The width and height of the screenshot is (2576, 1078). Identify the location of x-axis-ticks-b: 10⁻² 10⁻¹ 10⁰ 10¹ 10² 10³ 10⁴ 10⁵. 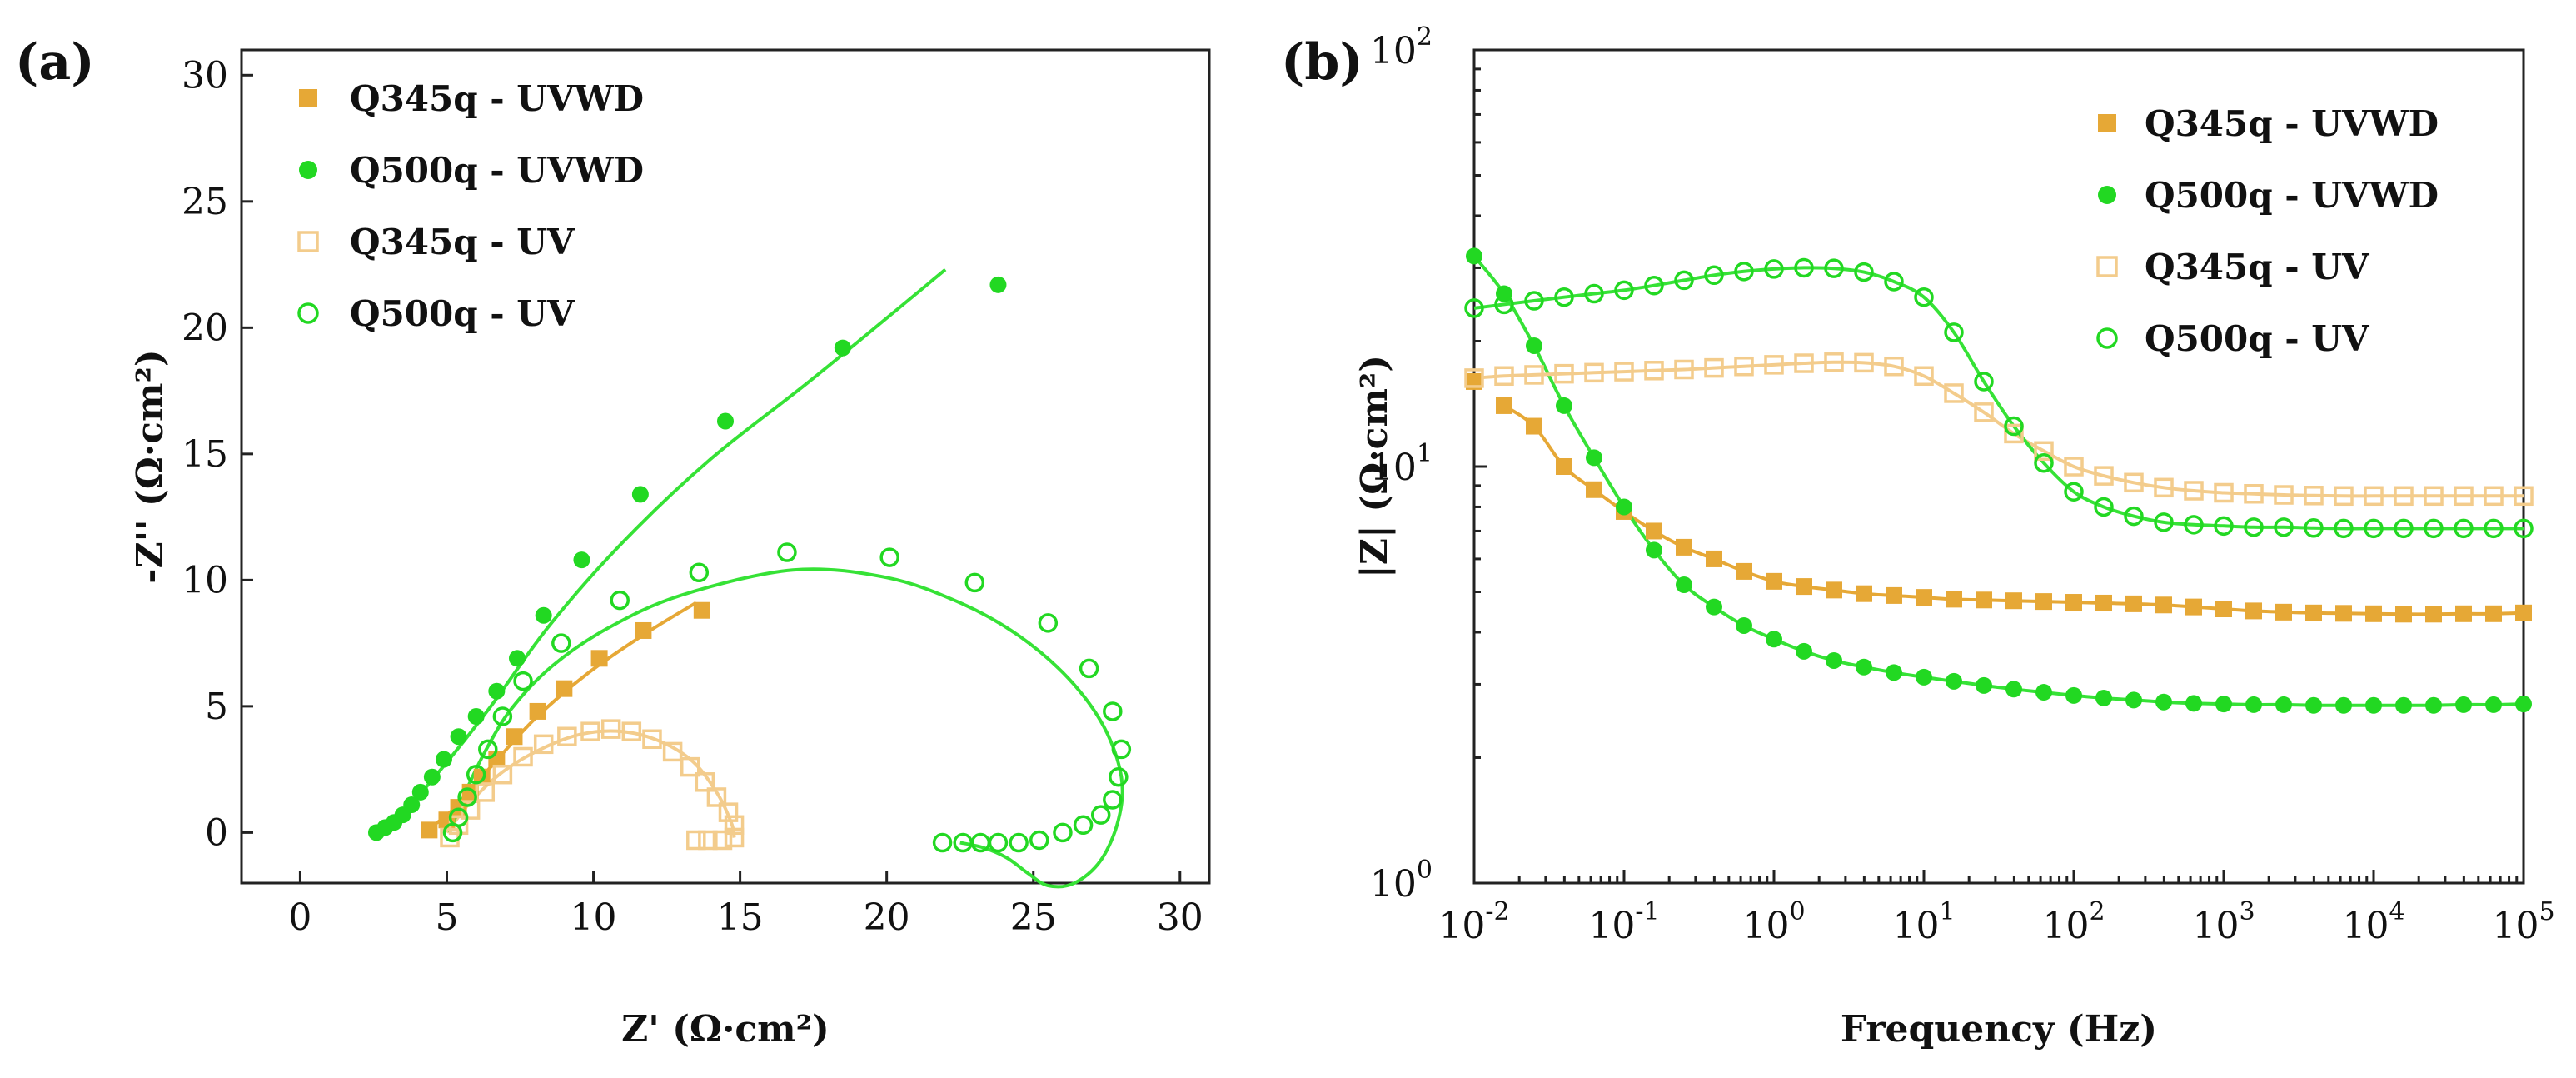
(1996, 908).